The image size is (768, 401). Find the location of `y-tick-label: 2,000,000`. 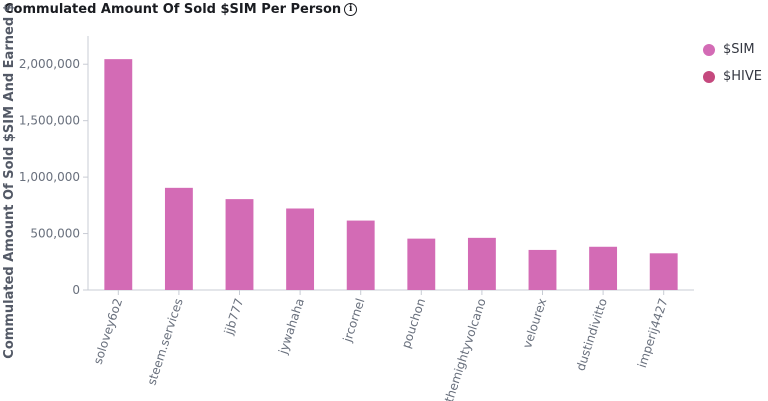

y-tick-label: 2,000,000 is located at coordinates (49, 64).